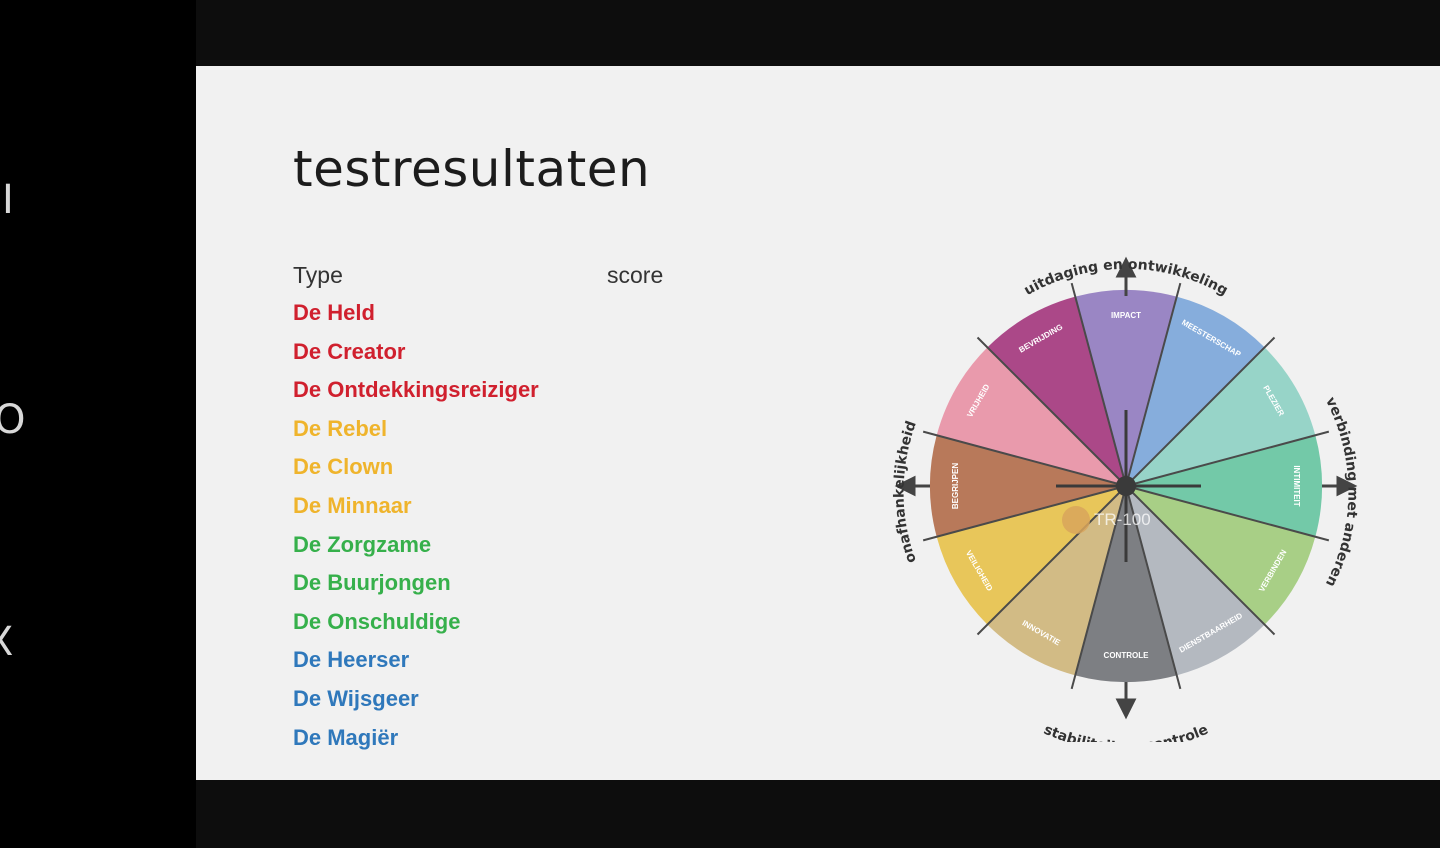  I want to click on wheel-segment-label-intimiteit: INTIMITEIT, so click(1296, 485).